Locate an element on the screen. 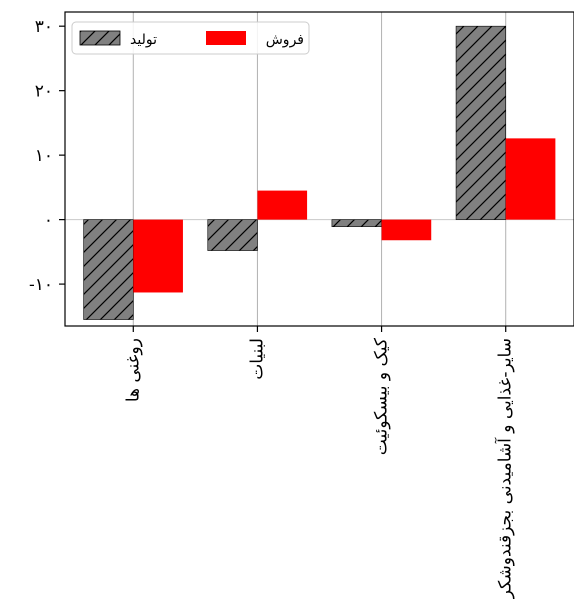  y-tick-label: ۲۰ is located at coordinates (44, 92).